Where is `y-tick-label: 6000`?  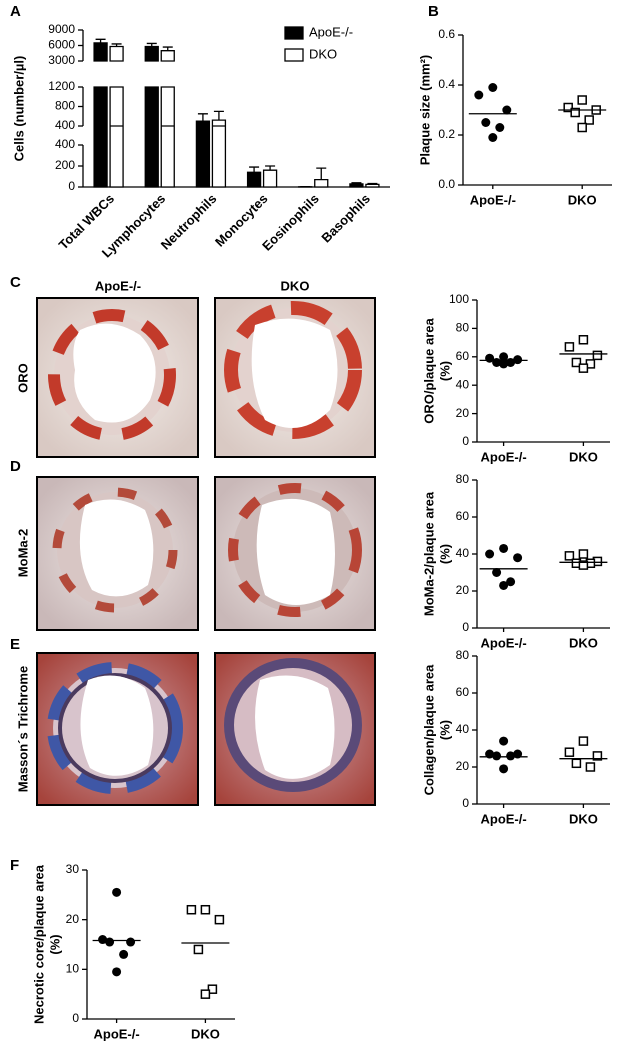 y-tick-label: 6000 is located at coordinates (61, 45).